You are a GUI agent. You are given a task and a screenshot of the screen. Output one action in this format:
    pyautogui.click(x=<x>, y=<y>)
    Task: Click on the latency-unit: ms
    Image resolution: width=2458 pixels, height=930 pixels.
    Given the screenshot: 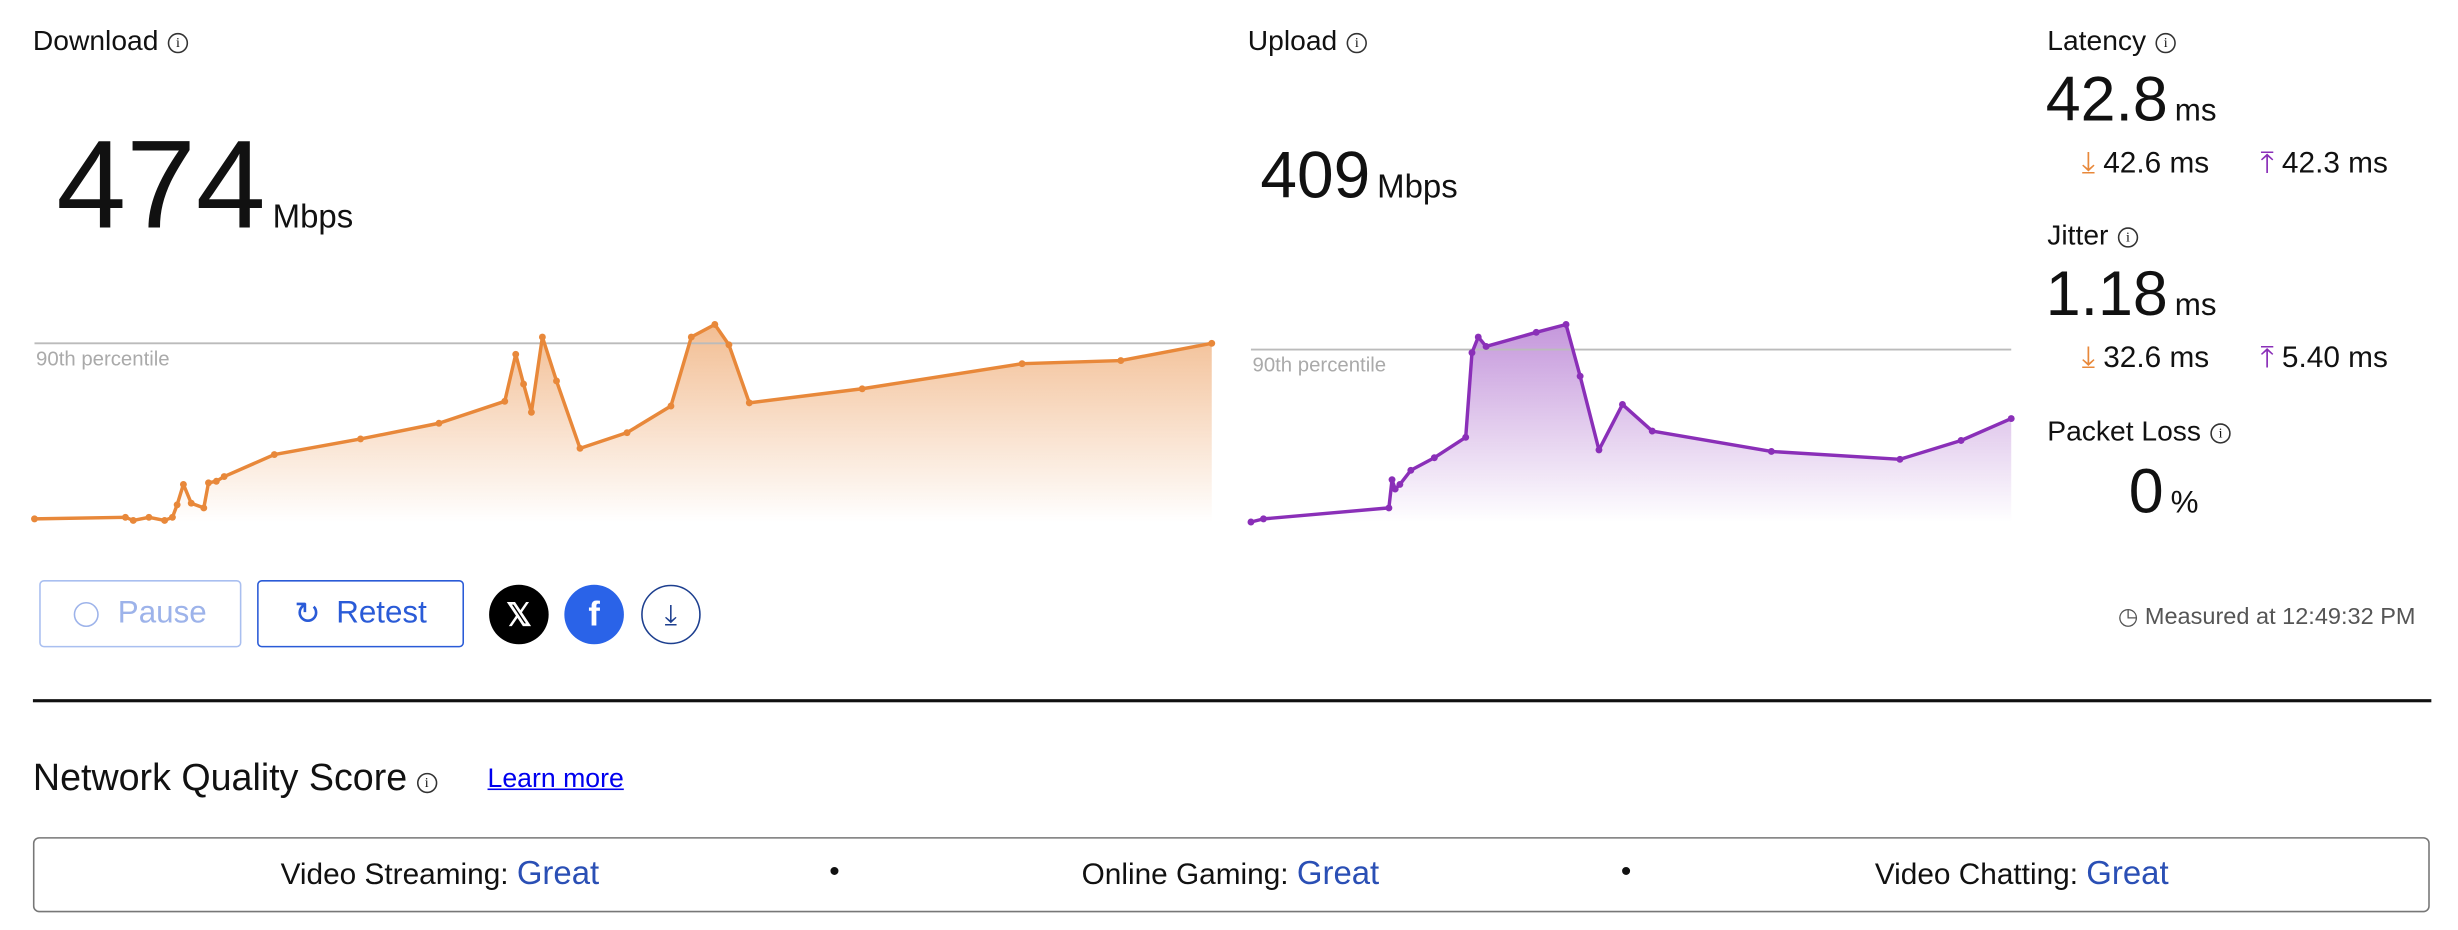 What is the action you would take?
    pyautogui.click(x=2195, y=111)
    